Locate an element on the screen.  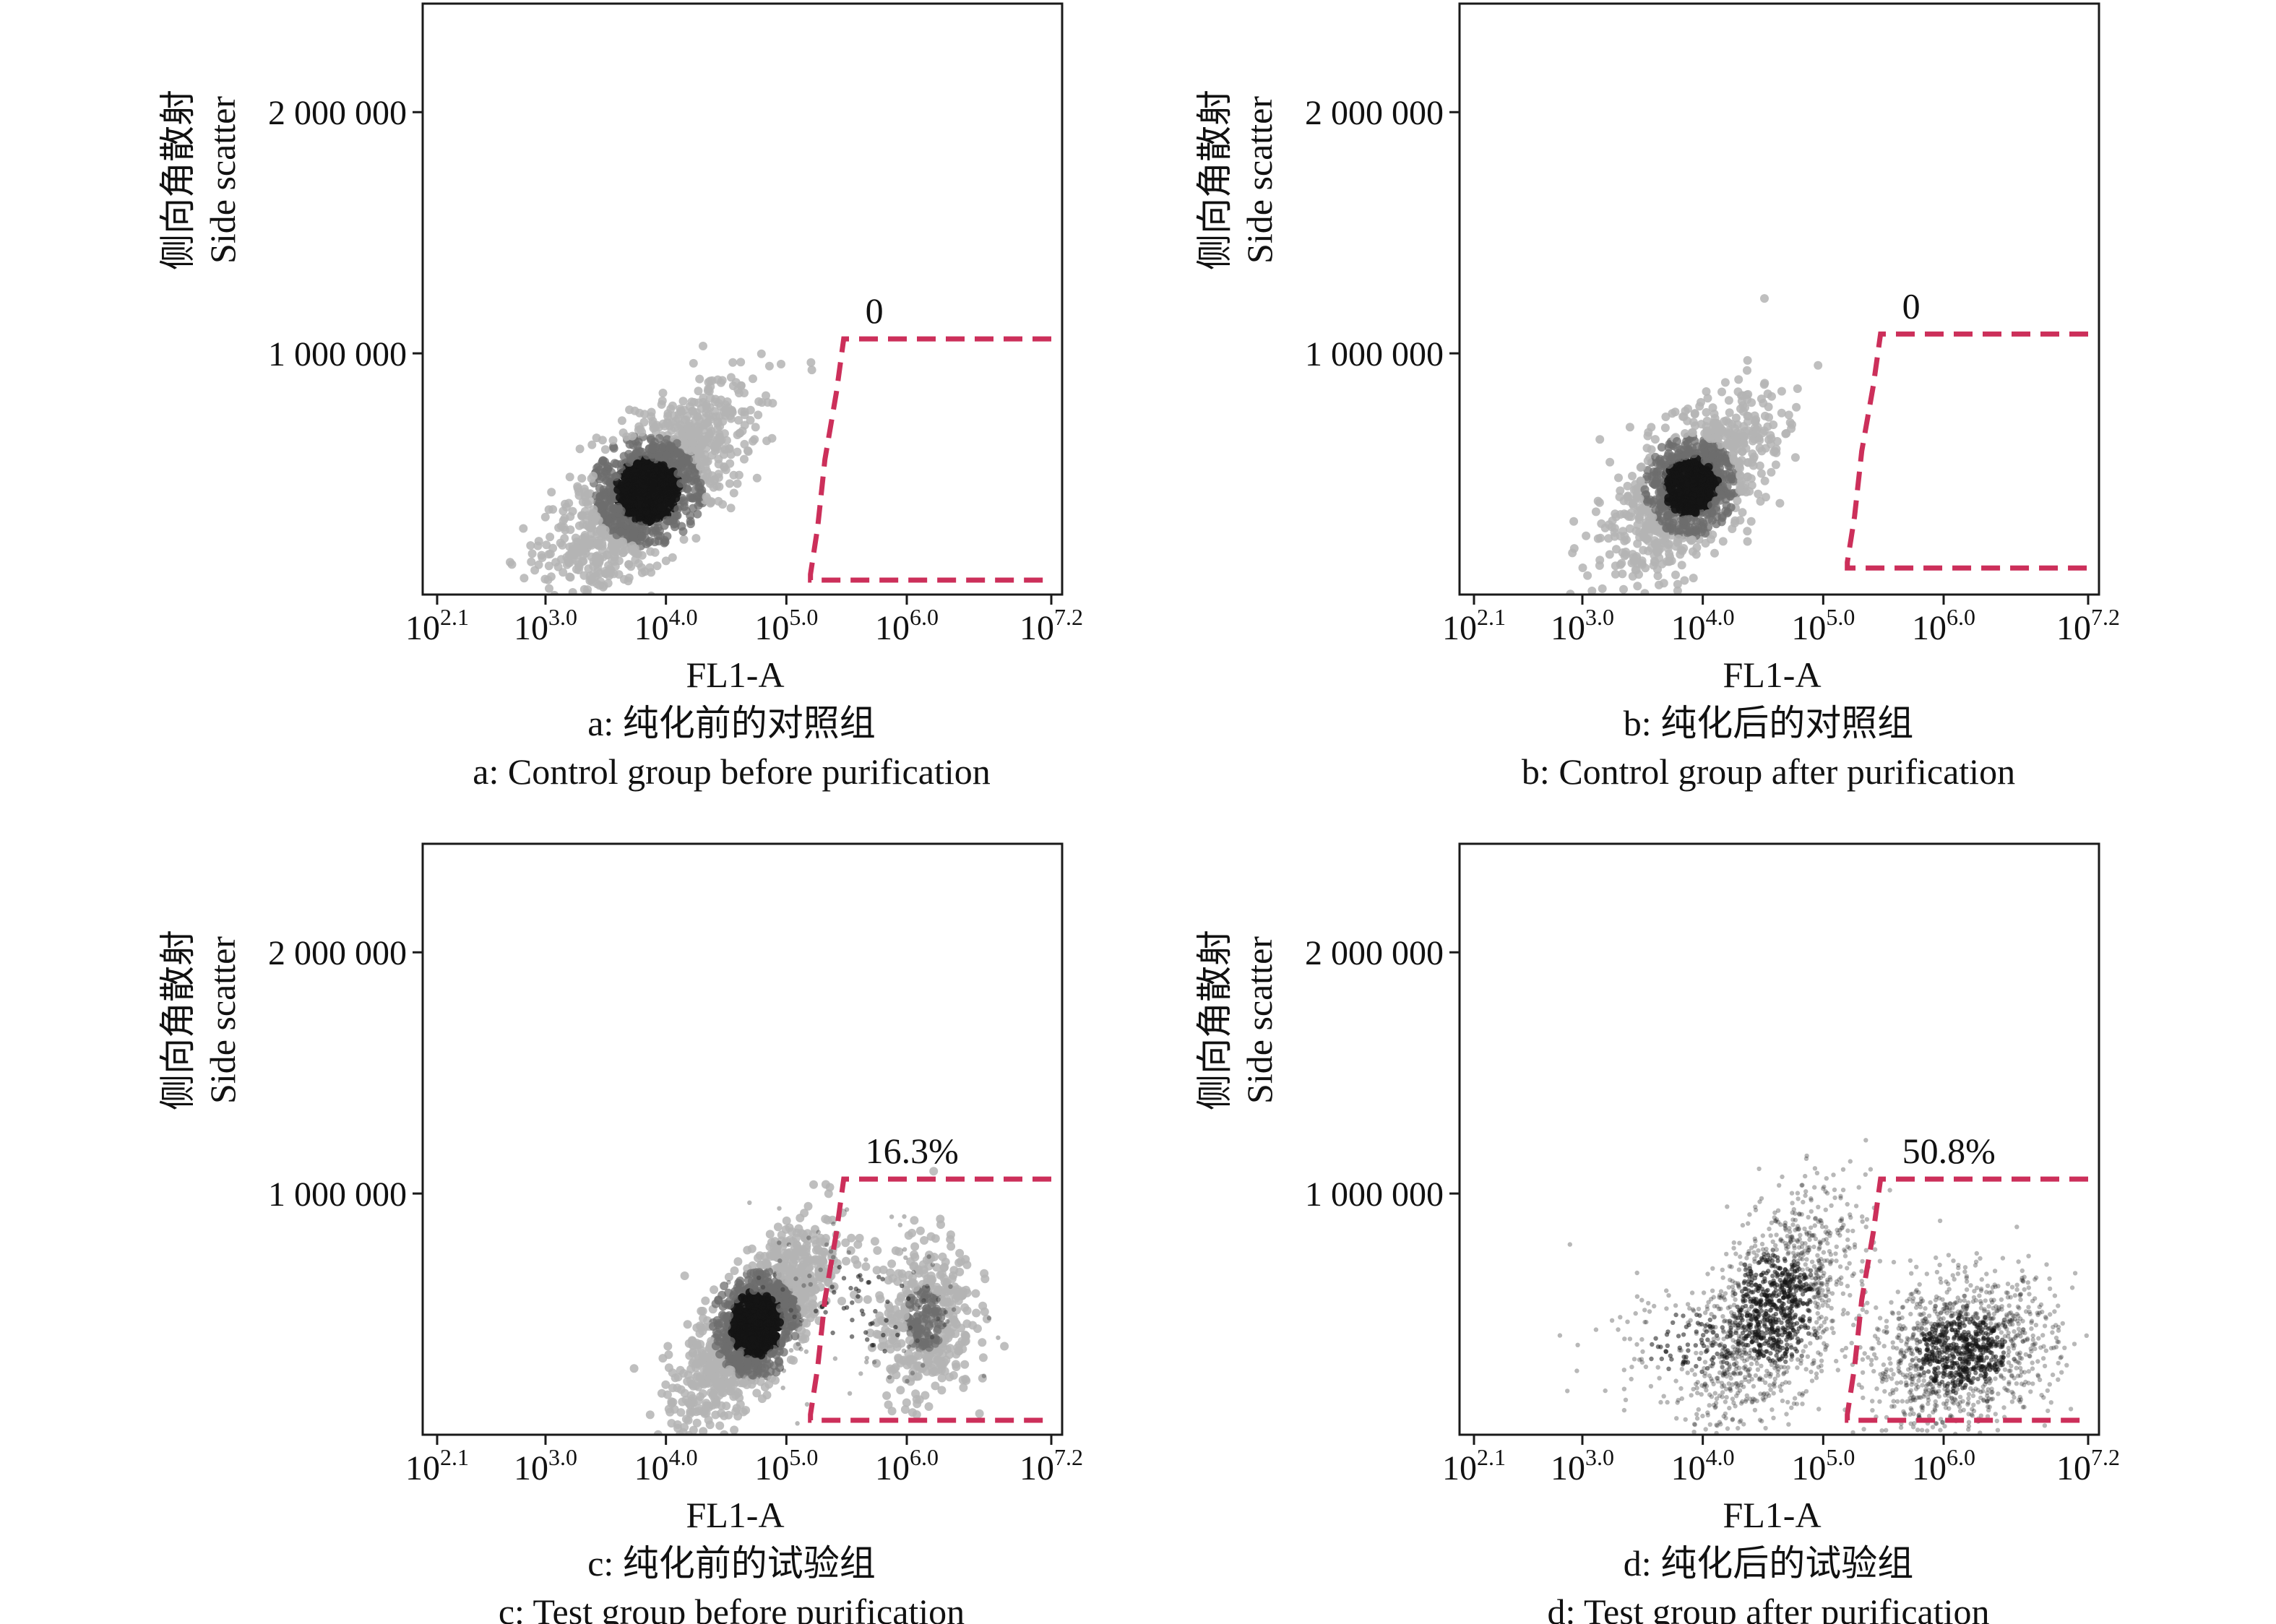
scatter-points is located at coordinates (1694, 444).